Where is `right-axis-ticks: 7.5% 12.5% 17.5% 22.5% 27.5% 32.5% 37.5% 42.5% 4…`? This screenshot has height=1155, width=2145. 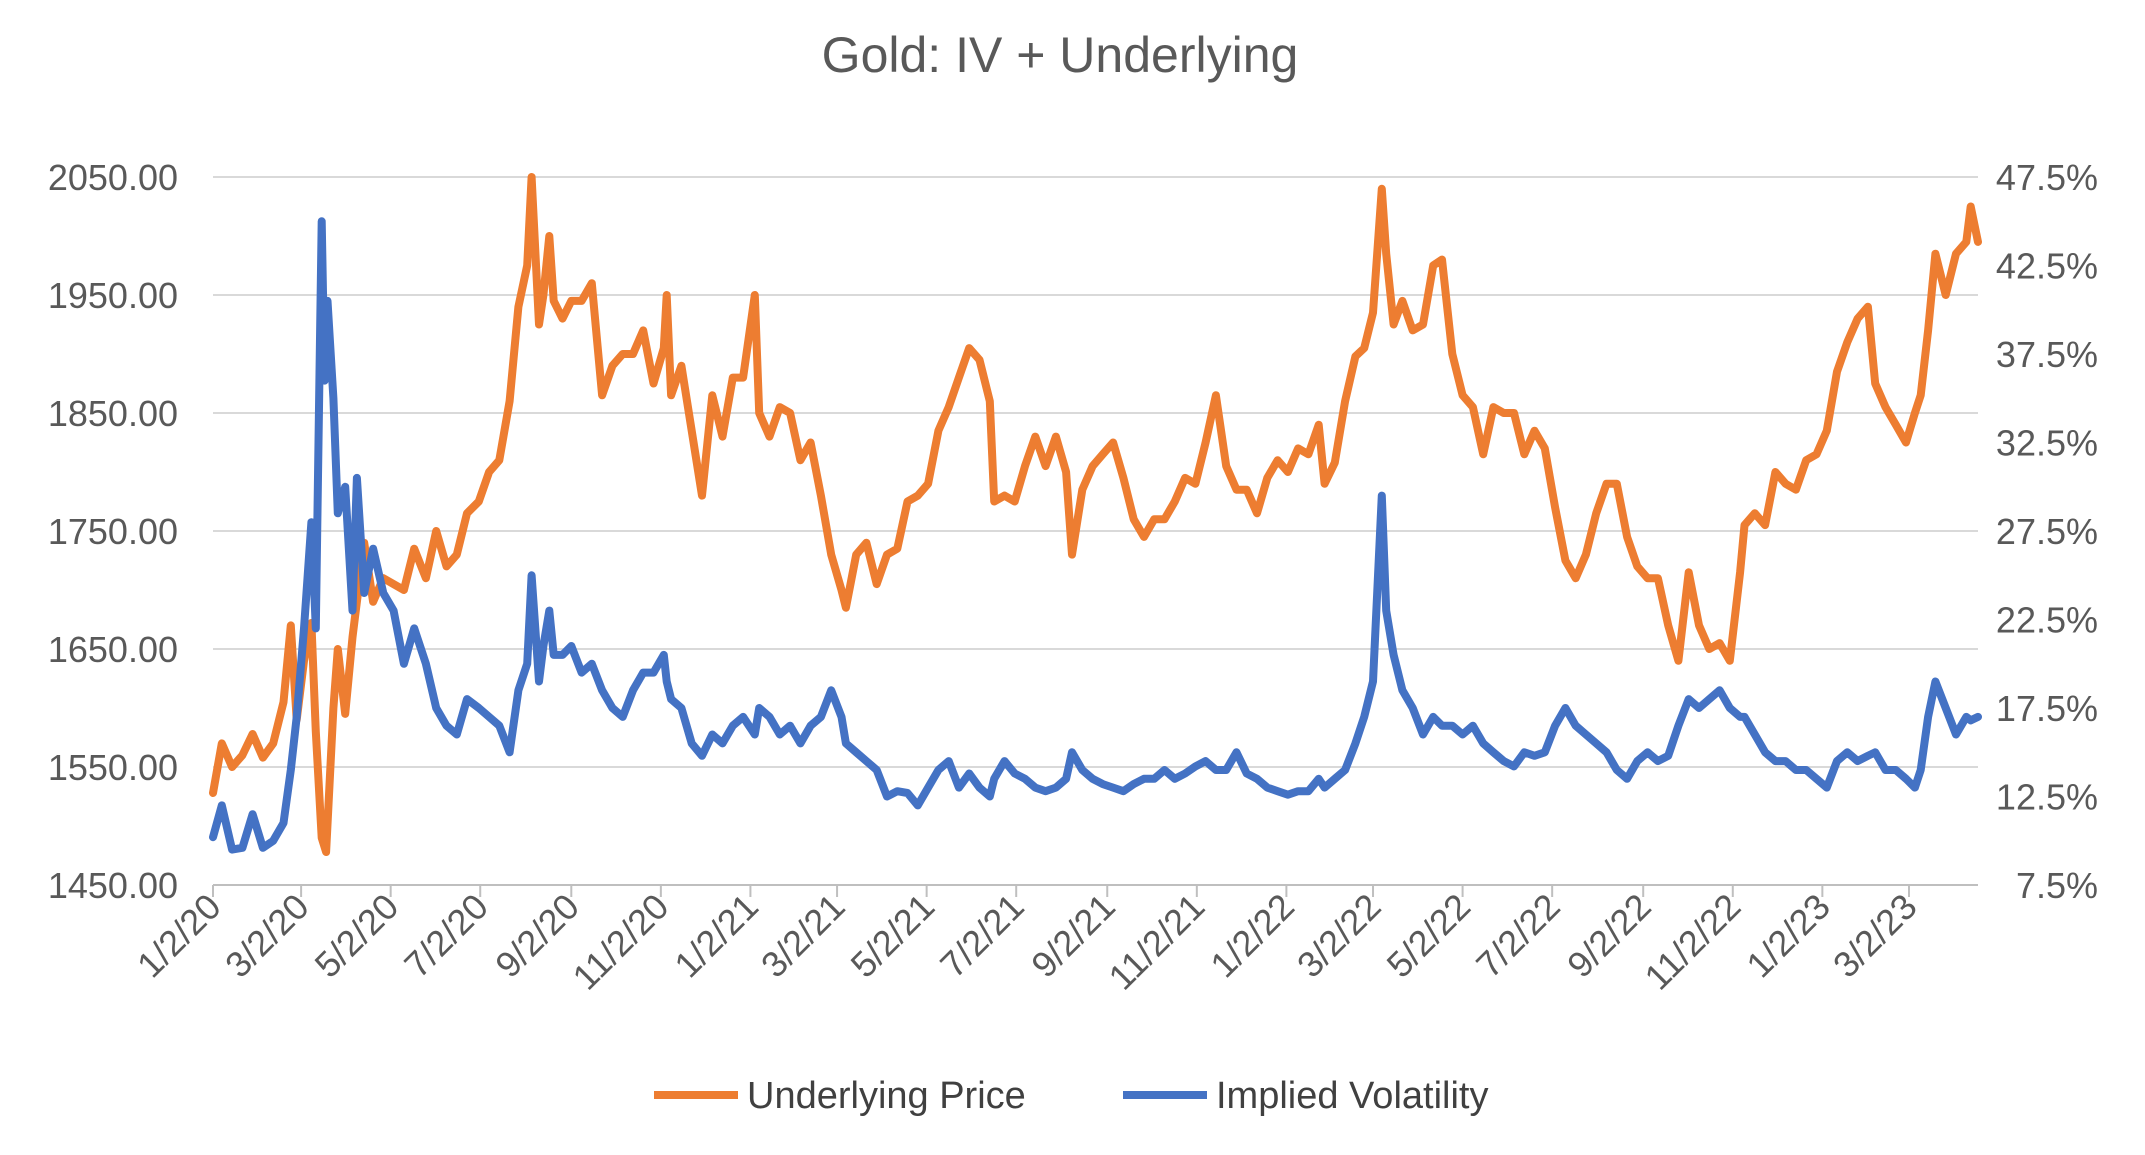
right-axis-ticks: 7.5% 12.5% 17.5% 22.5% 27.5% 32.5% 37.5% 42.5% 4… is located at coordinates (2047, 531).